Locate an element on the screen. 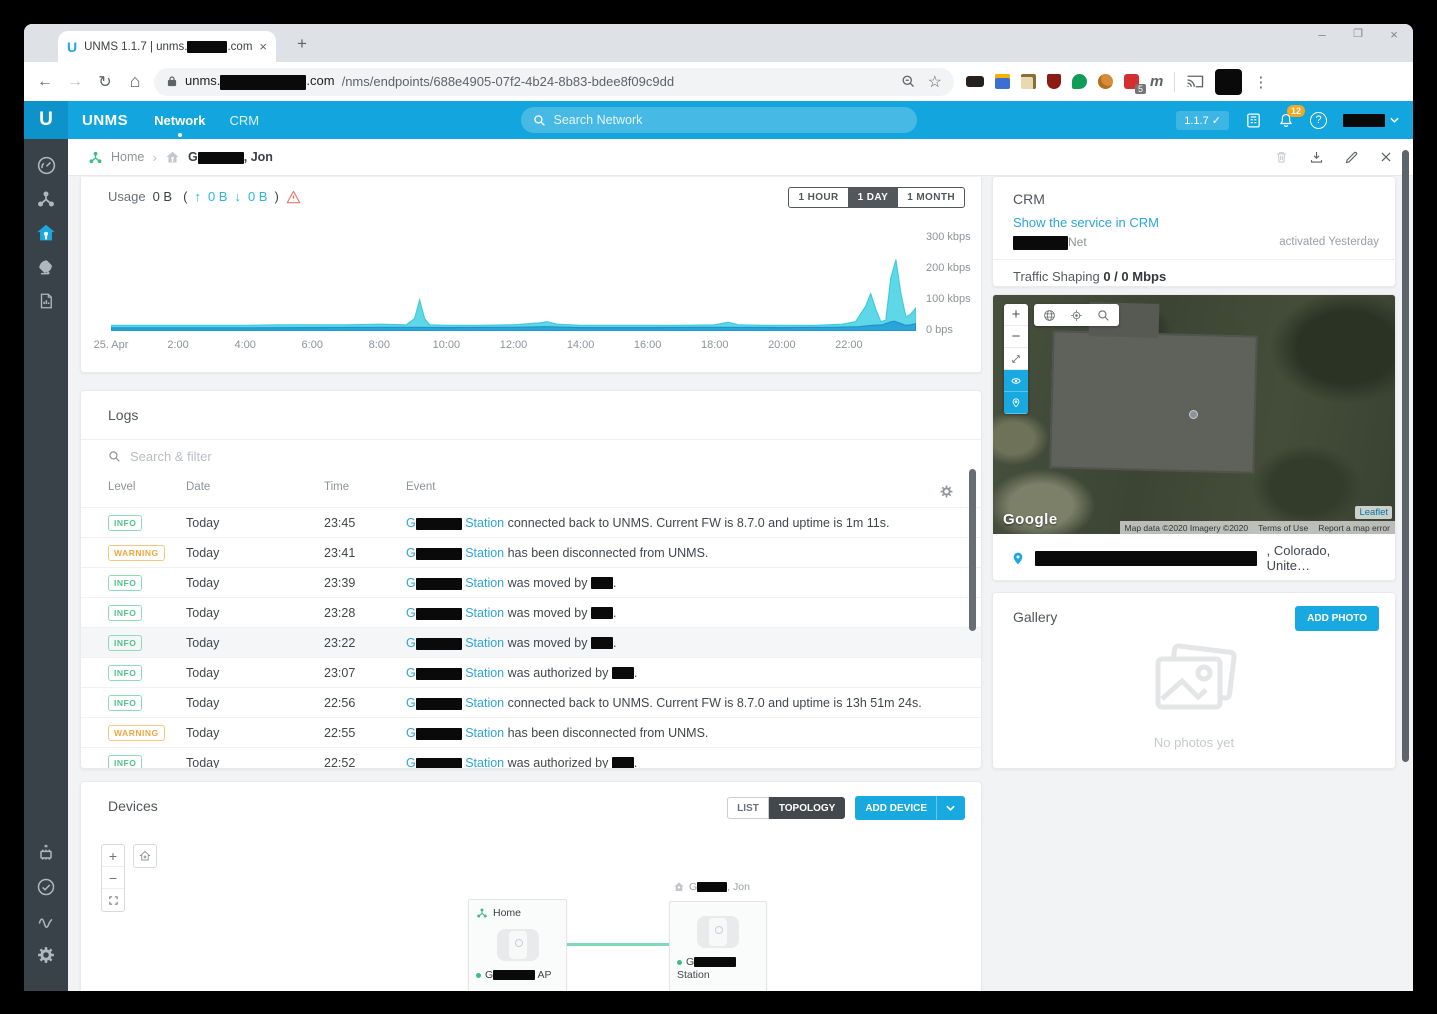  download-icon is located at coordinates (1316, 157).